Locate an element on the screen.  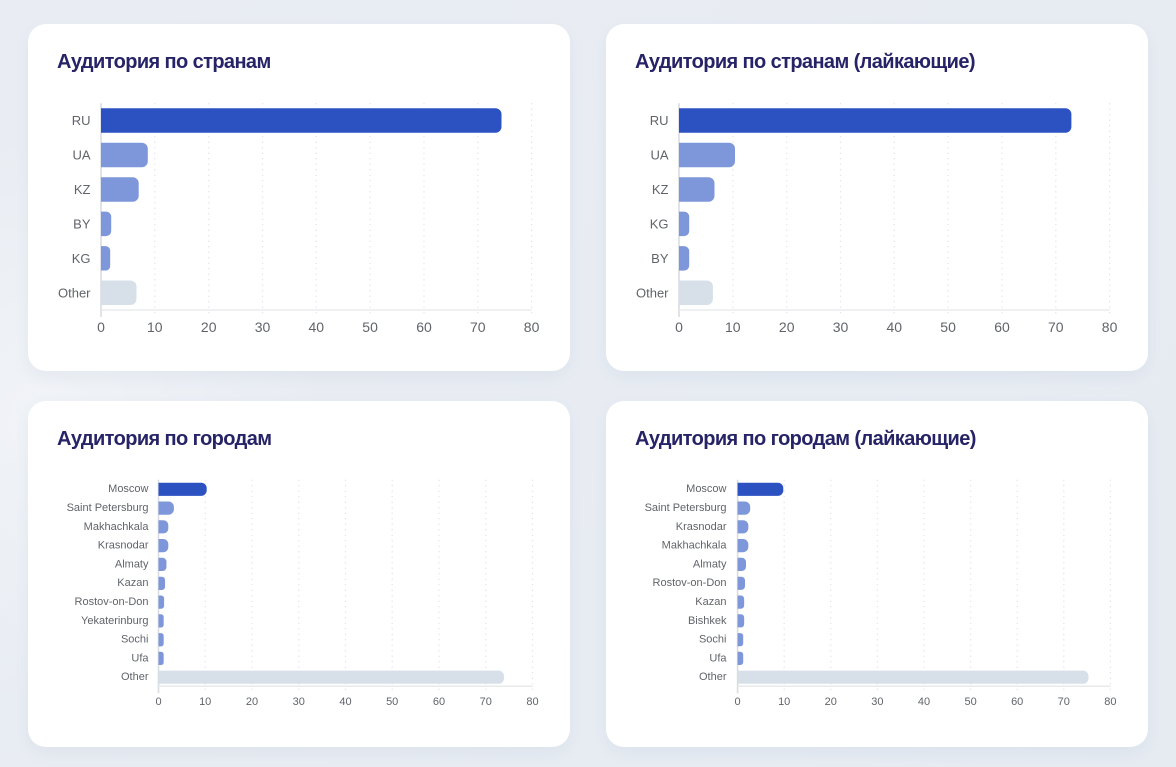
svg-text: Yekaterinburg is located at coordinates (114, 621).